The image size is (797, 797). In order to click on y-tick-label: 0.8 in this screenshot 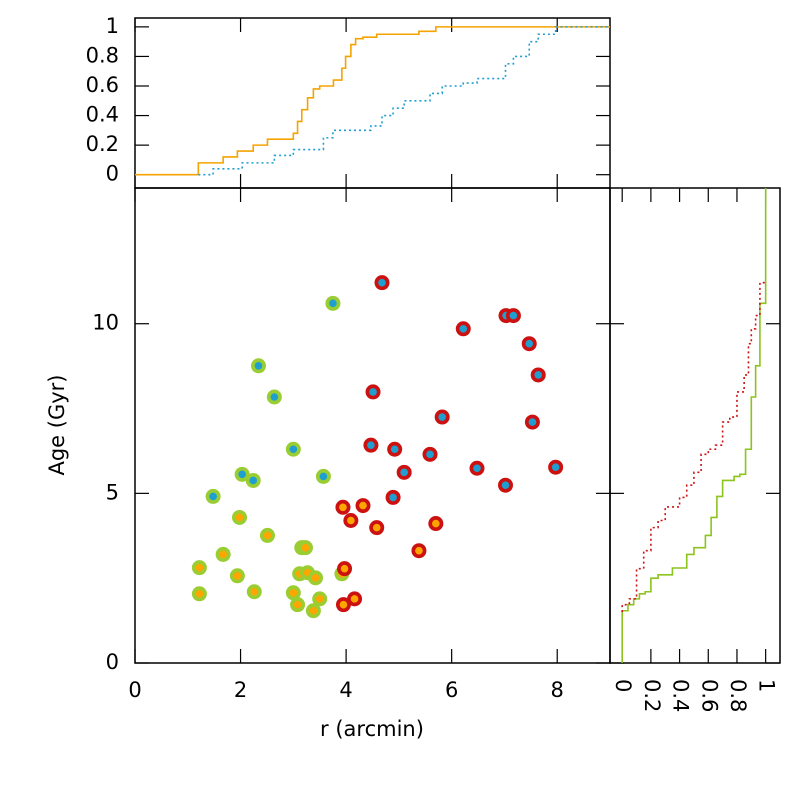, I will do `click(102, 55)`.